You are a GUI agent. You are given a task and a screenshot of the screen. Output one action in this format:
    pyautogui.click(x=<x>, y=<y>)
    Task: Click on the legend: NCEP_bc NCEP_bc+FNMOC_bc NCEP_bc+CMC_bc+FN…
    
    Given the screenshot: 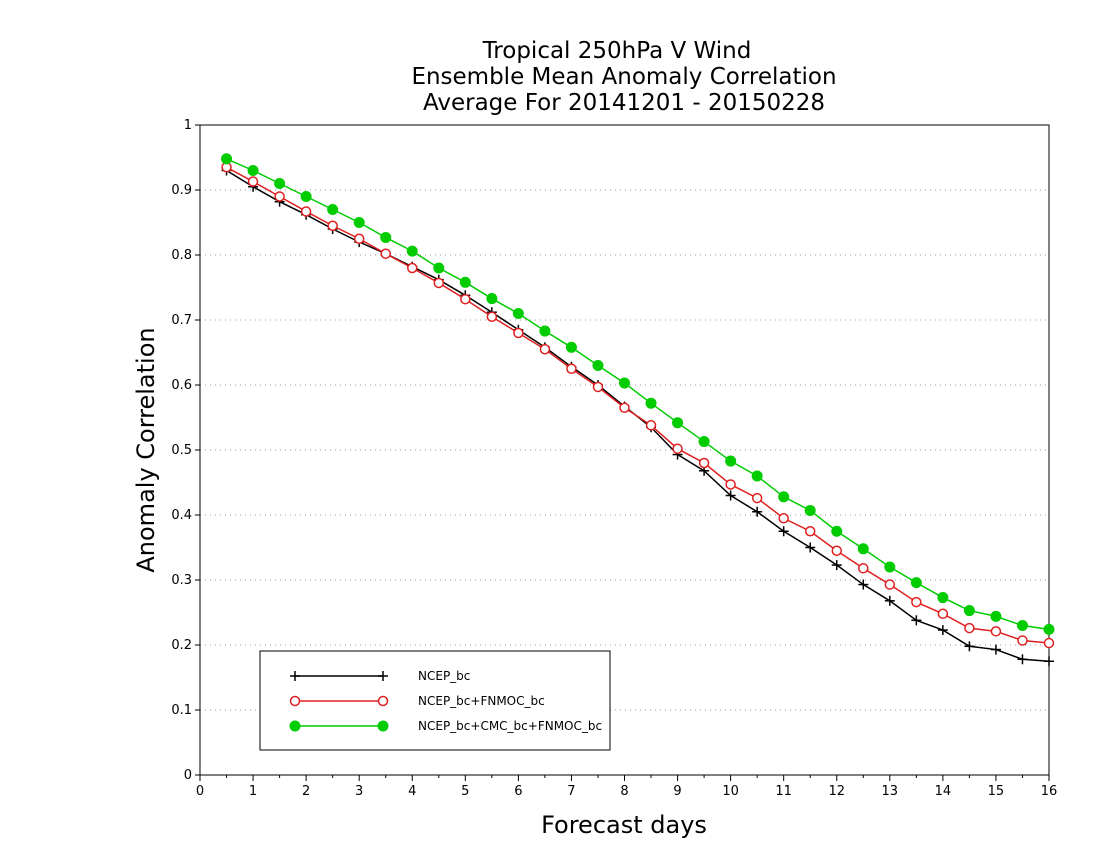 What is the action you would take?
    pyautogui.click(x=435, y=700)
    